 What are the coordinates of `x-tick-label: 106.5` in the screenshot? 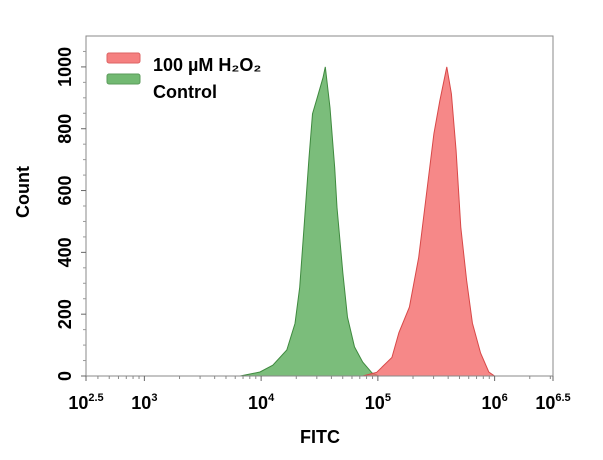 It's located at (552, 402).